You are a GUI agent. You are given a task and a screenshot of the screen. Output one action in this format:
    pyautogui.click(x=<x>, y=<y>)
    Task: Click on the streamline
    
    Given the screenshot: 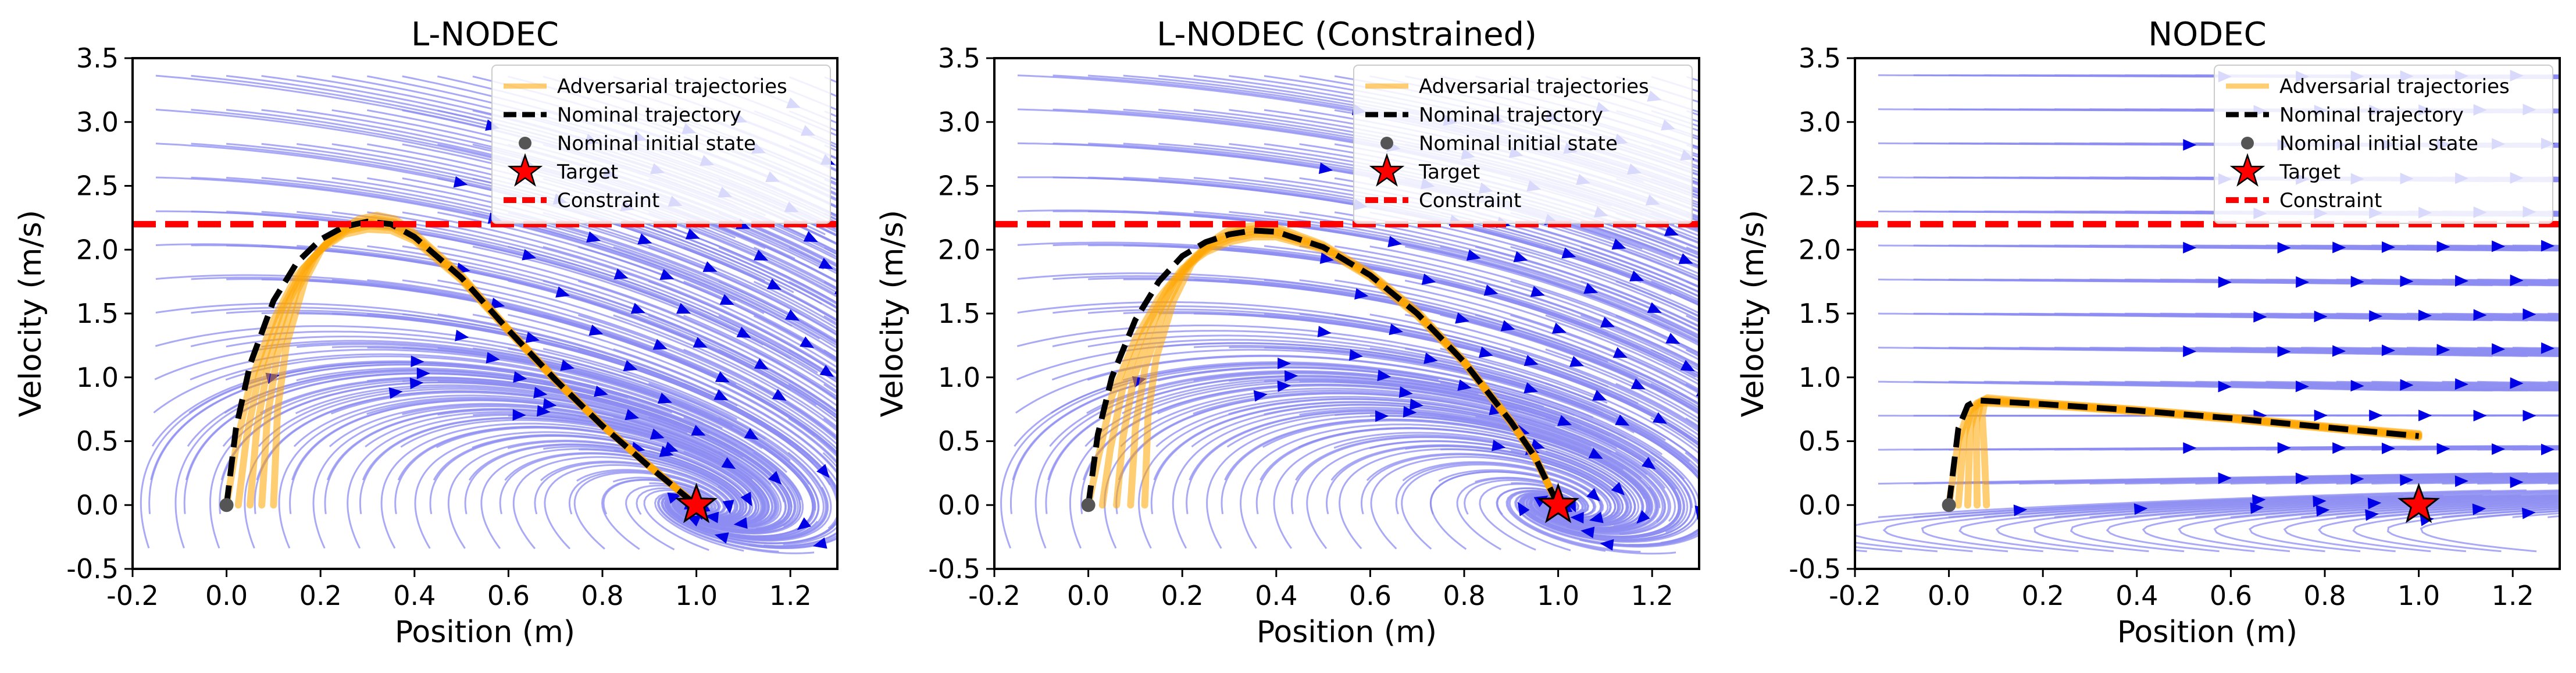 What is the action you would take?
    pyautogui.click(x=2544, y=314)
    